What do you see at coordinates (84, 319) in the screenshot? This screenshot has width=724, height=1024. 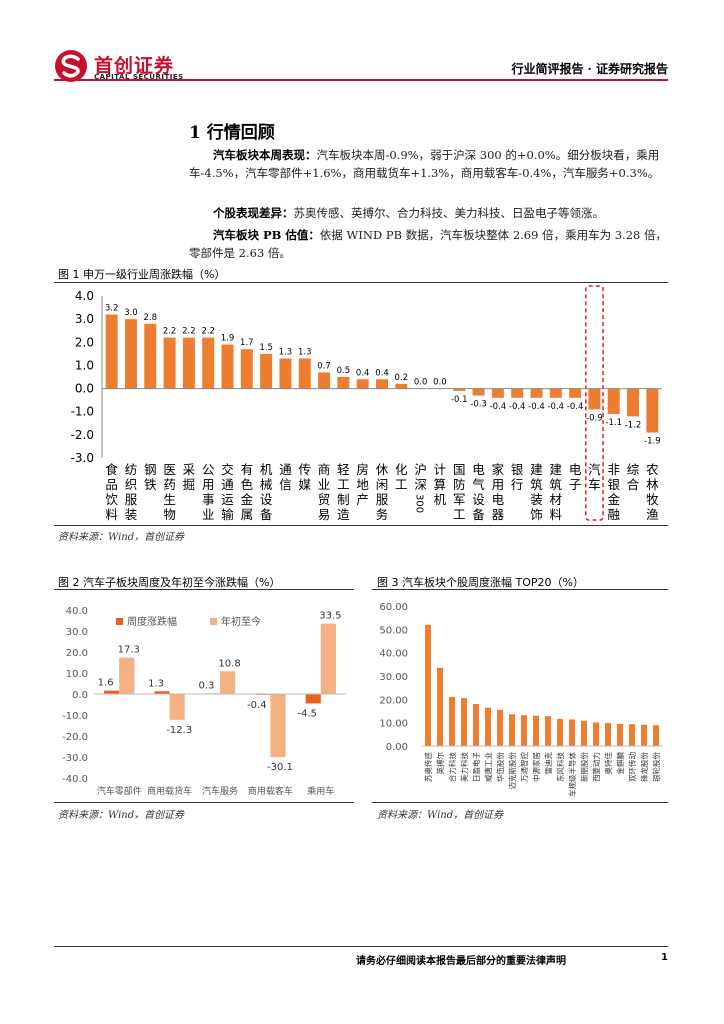 I see `y-tick-label: 3.0` at bounding box center [84, 319].